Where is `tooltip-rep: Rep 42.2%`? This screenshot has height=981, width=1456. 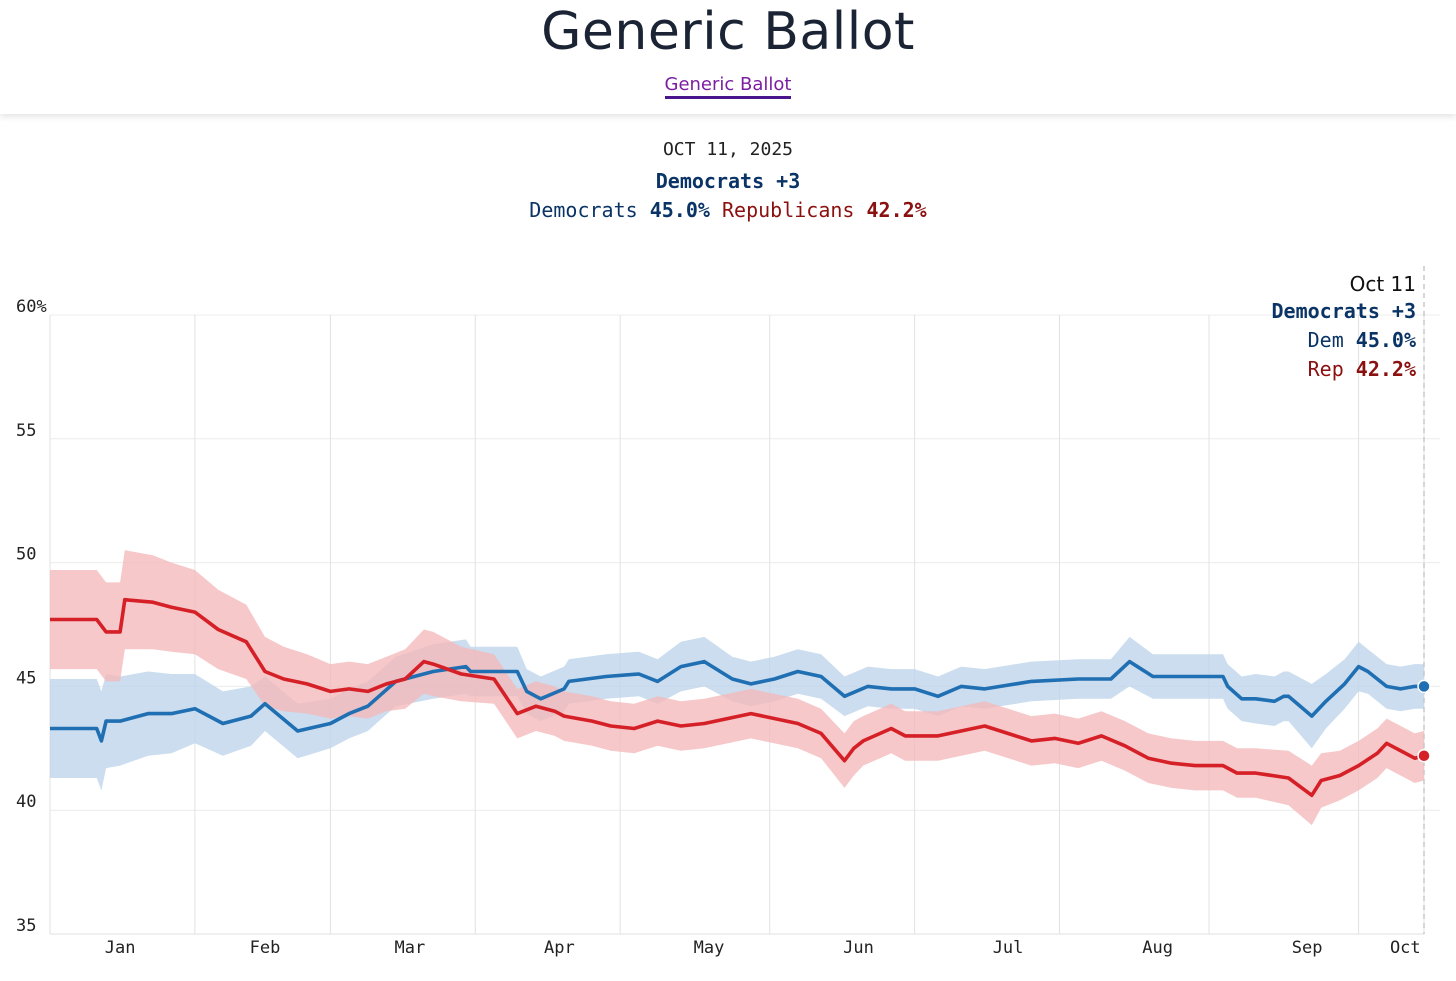 tooltip-rep: Rep 42.2% is located at coordinates (1362, 369).